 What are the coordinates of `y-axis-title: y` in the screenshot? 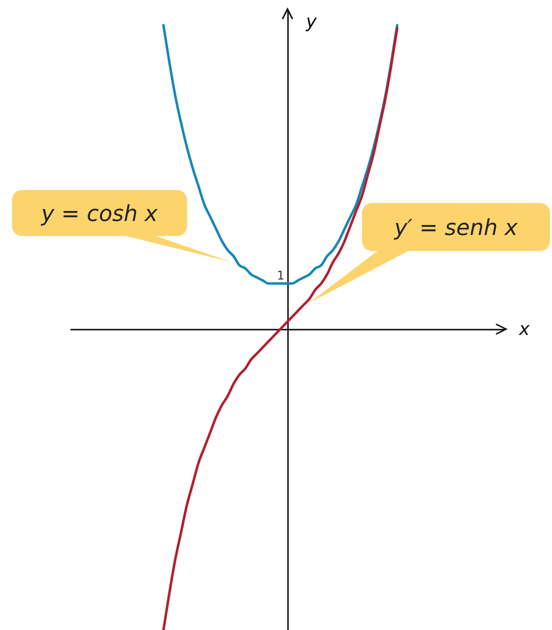 It's located at (311, 22).